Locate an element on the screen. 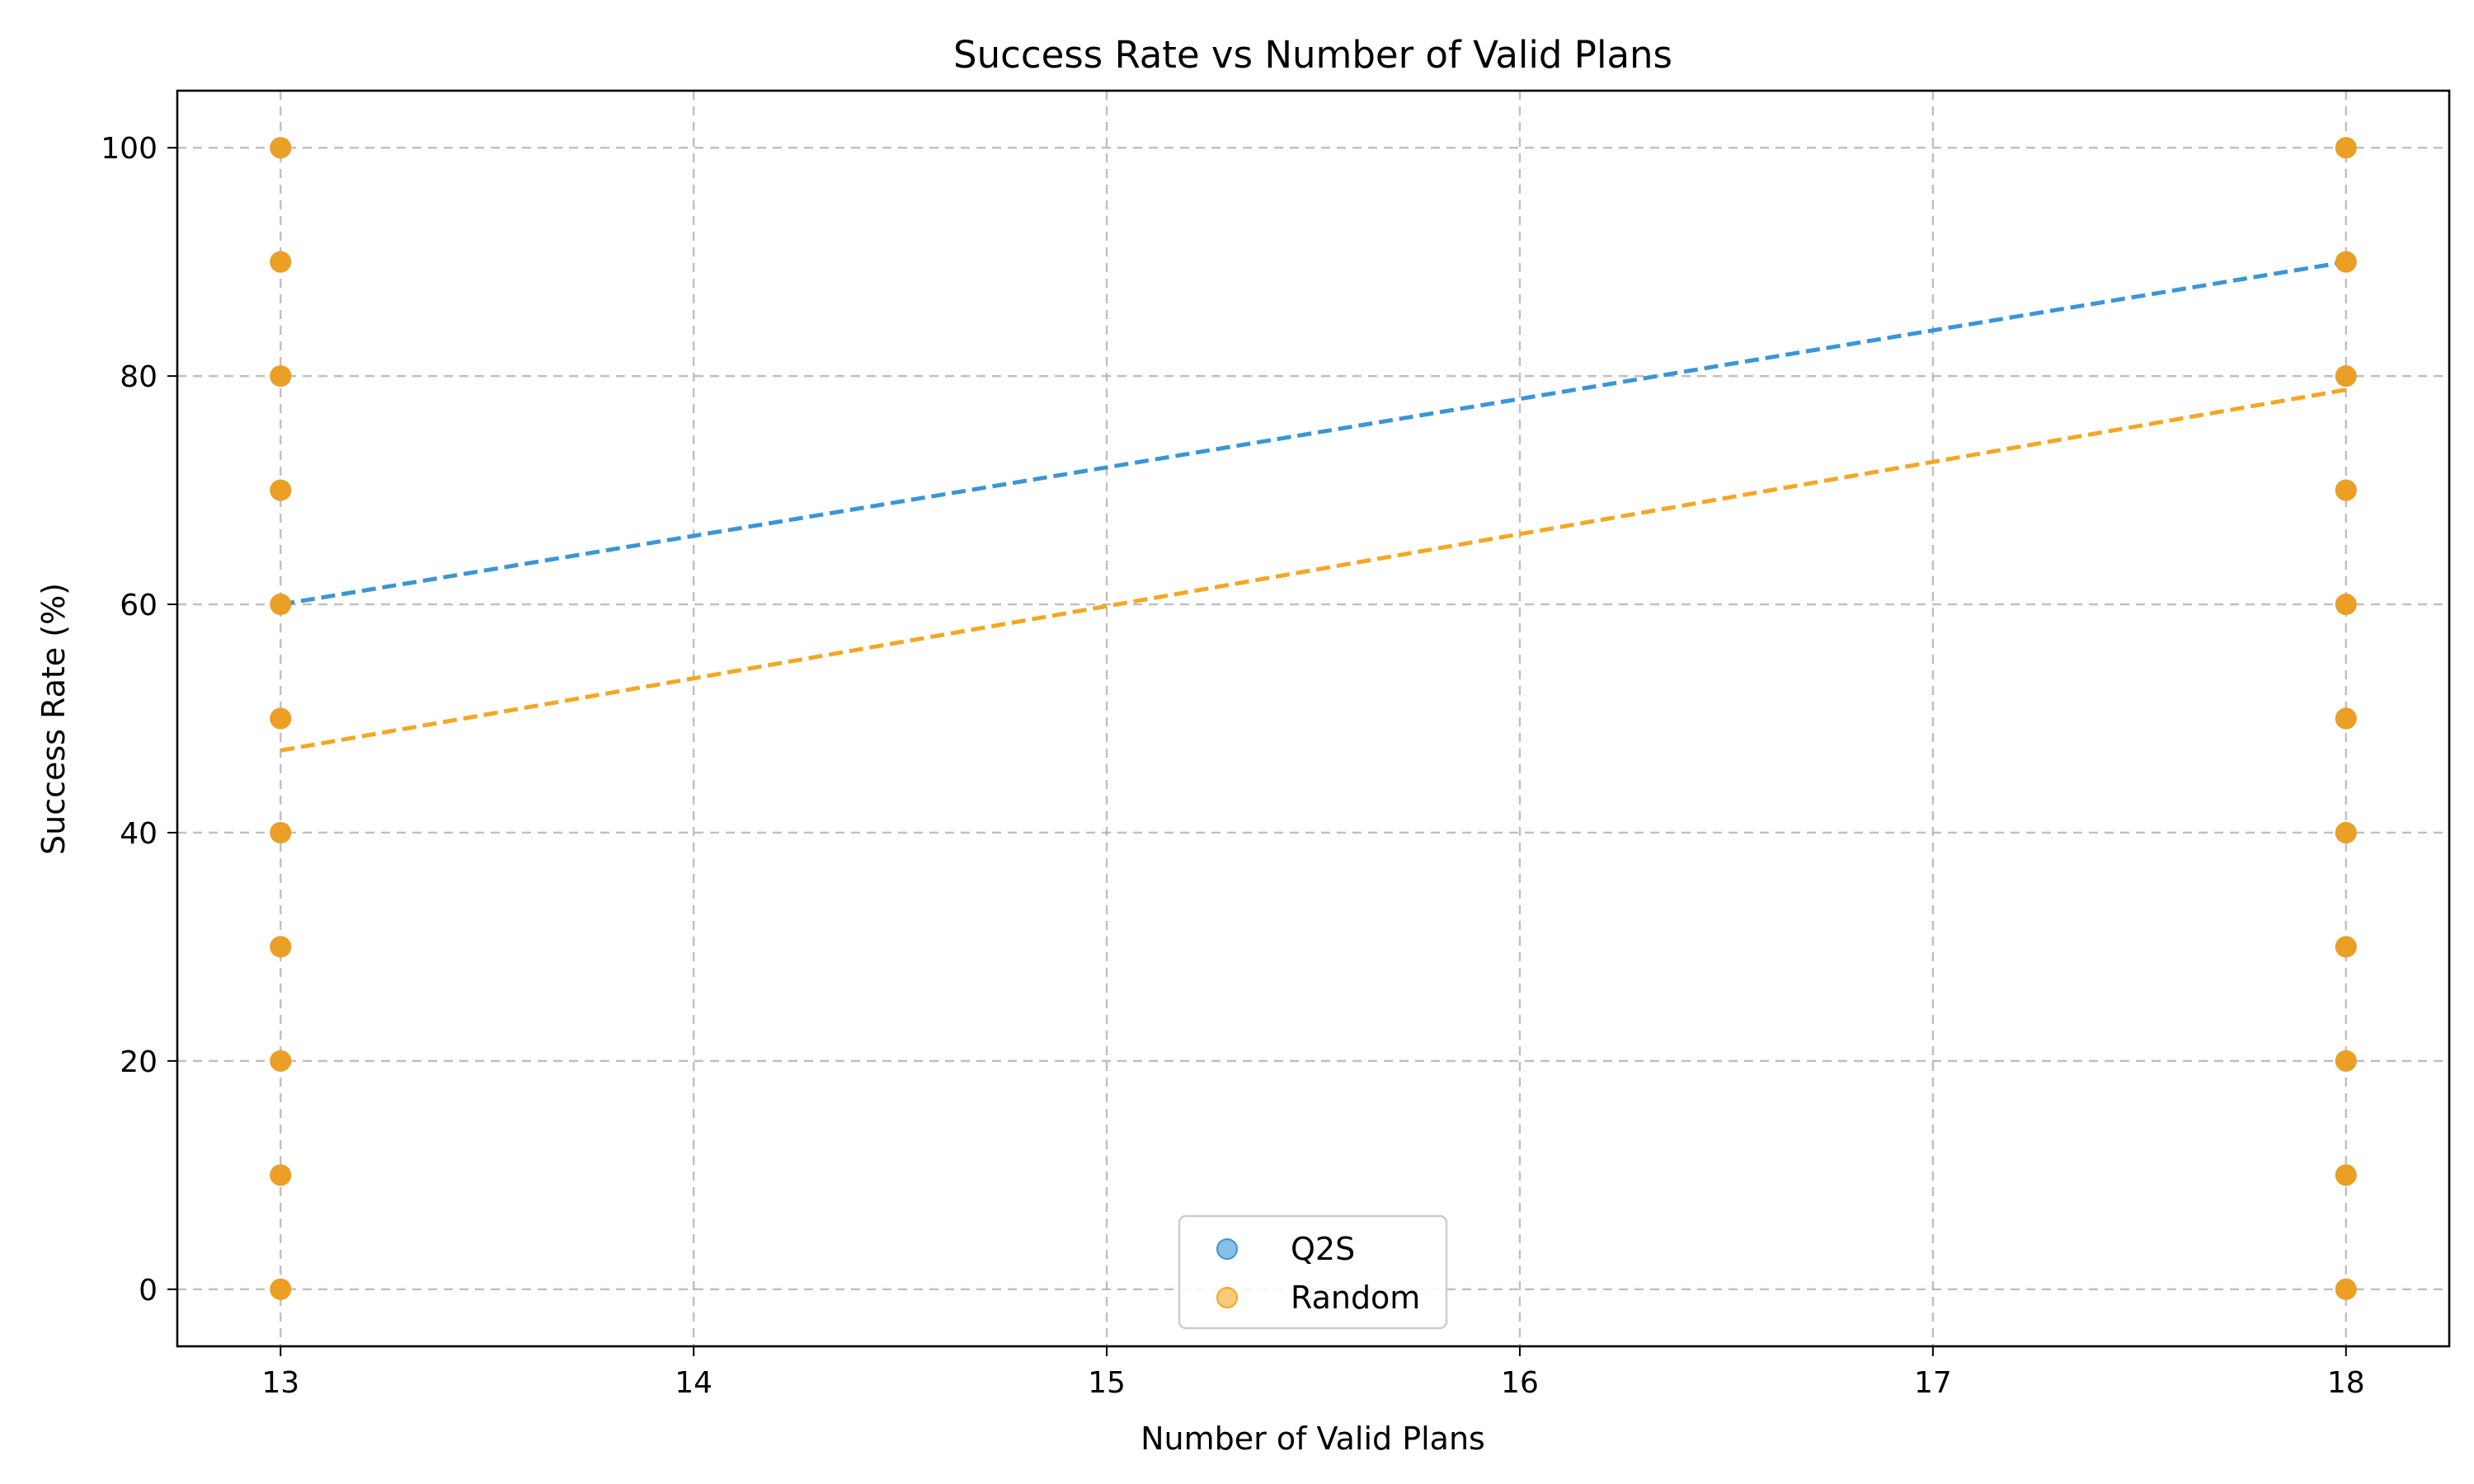 Image resolution: width=2474 pixels, height=1484 pixels. x-axis-ticks: 13 14 15 16 17 18 is located at coordinates (1313, 1373).